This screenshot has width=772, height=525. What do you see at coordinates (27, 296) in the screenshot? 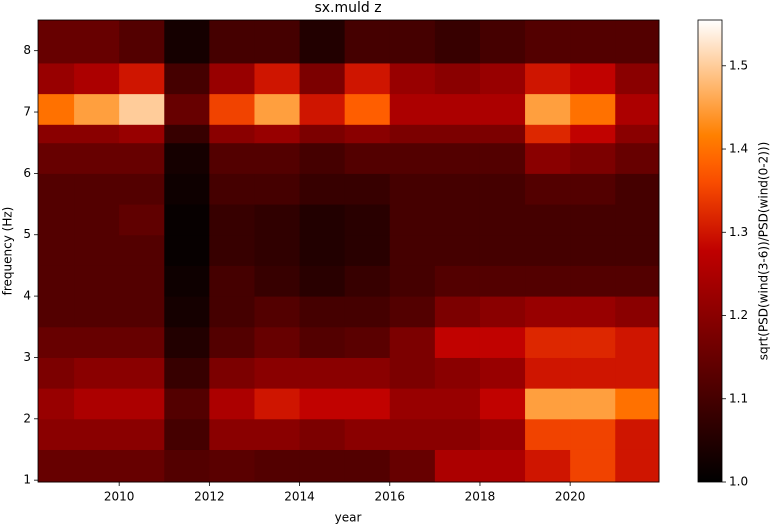
I see `y-tick-label: 4` at bounding box center [27, 296].